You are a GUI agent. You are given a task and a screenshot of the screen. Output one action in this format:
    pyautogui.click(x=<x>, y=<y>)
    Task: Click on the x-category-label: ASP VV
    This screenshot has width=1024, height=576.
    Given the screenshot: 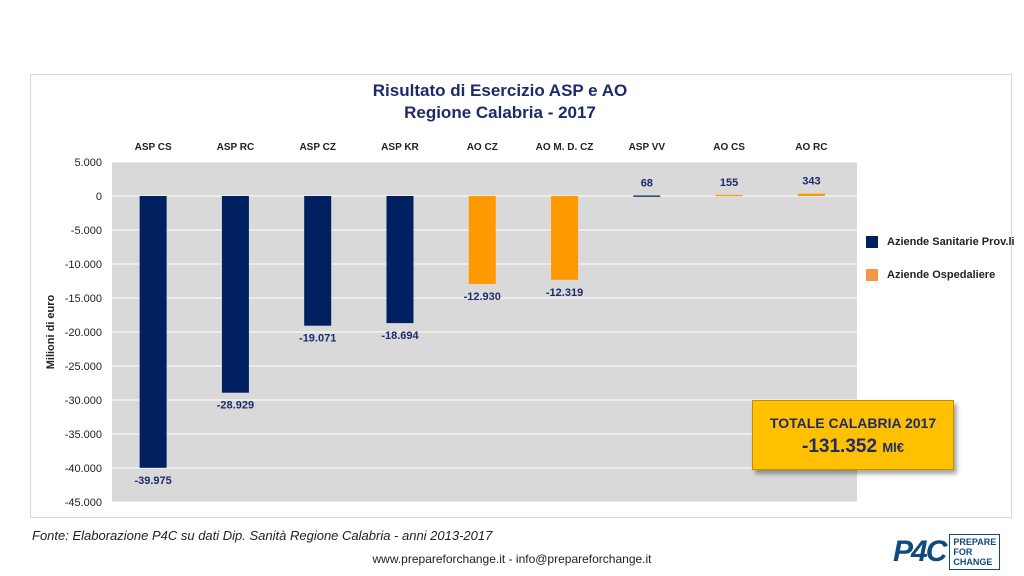 What is the action you would take?
    pyautogui.click(x=647, y=147)
    